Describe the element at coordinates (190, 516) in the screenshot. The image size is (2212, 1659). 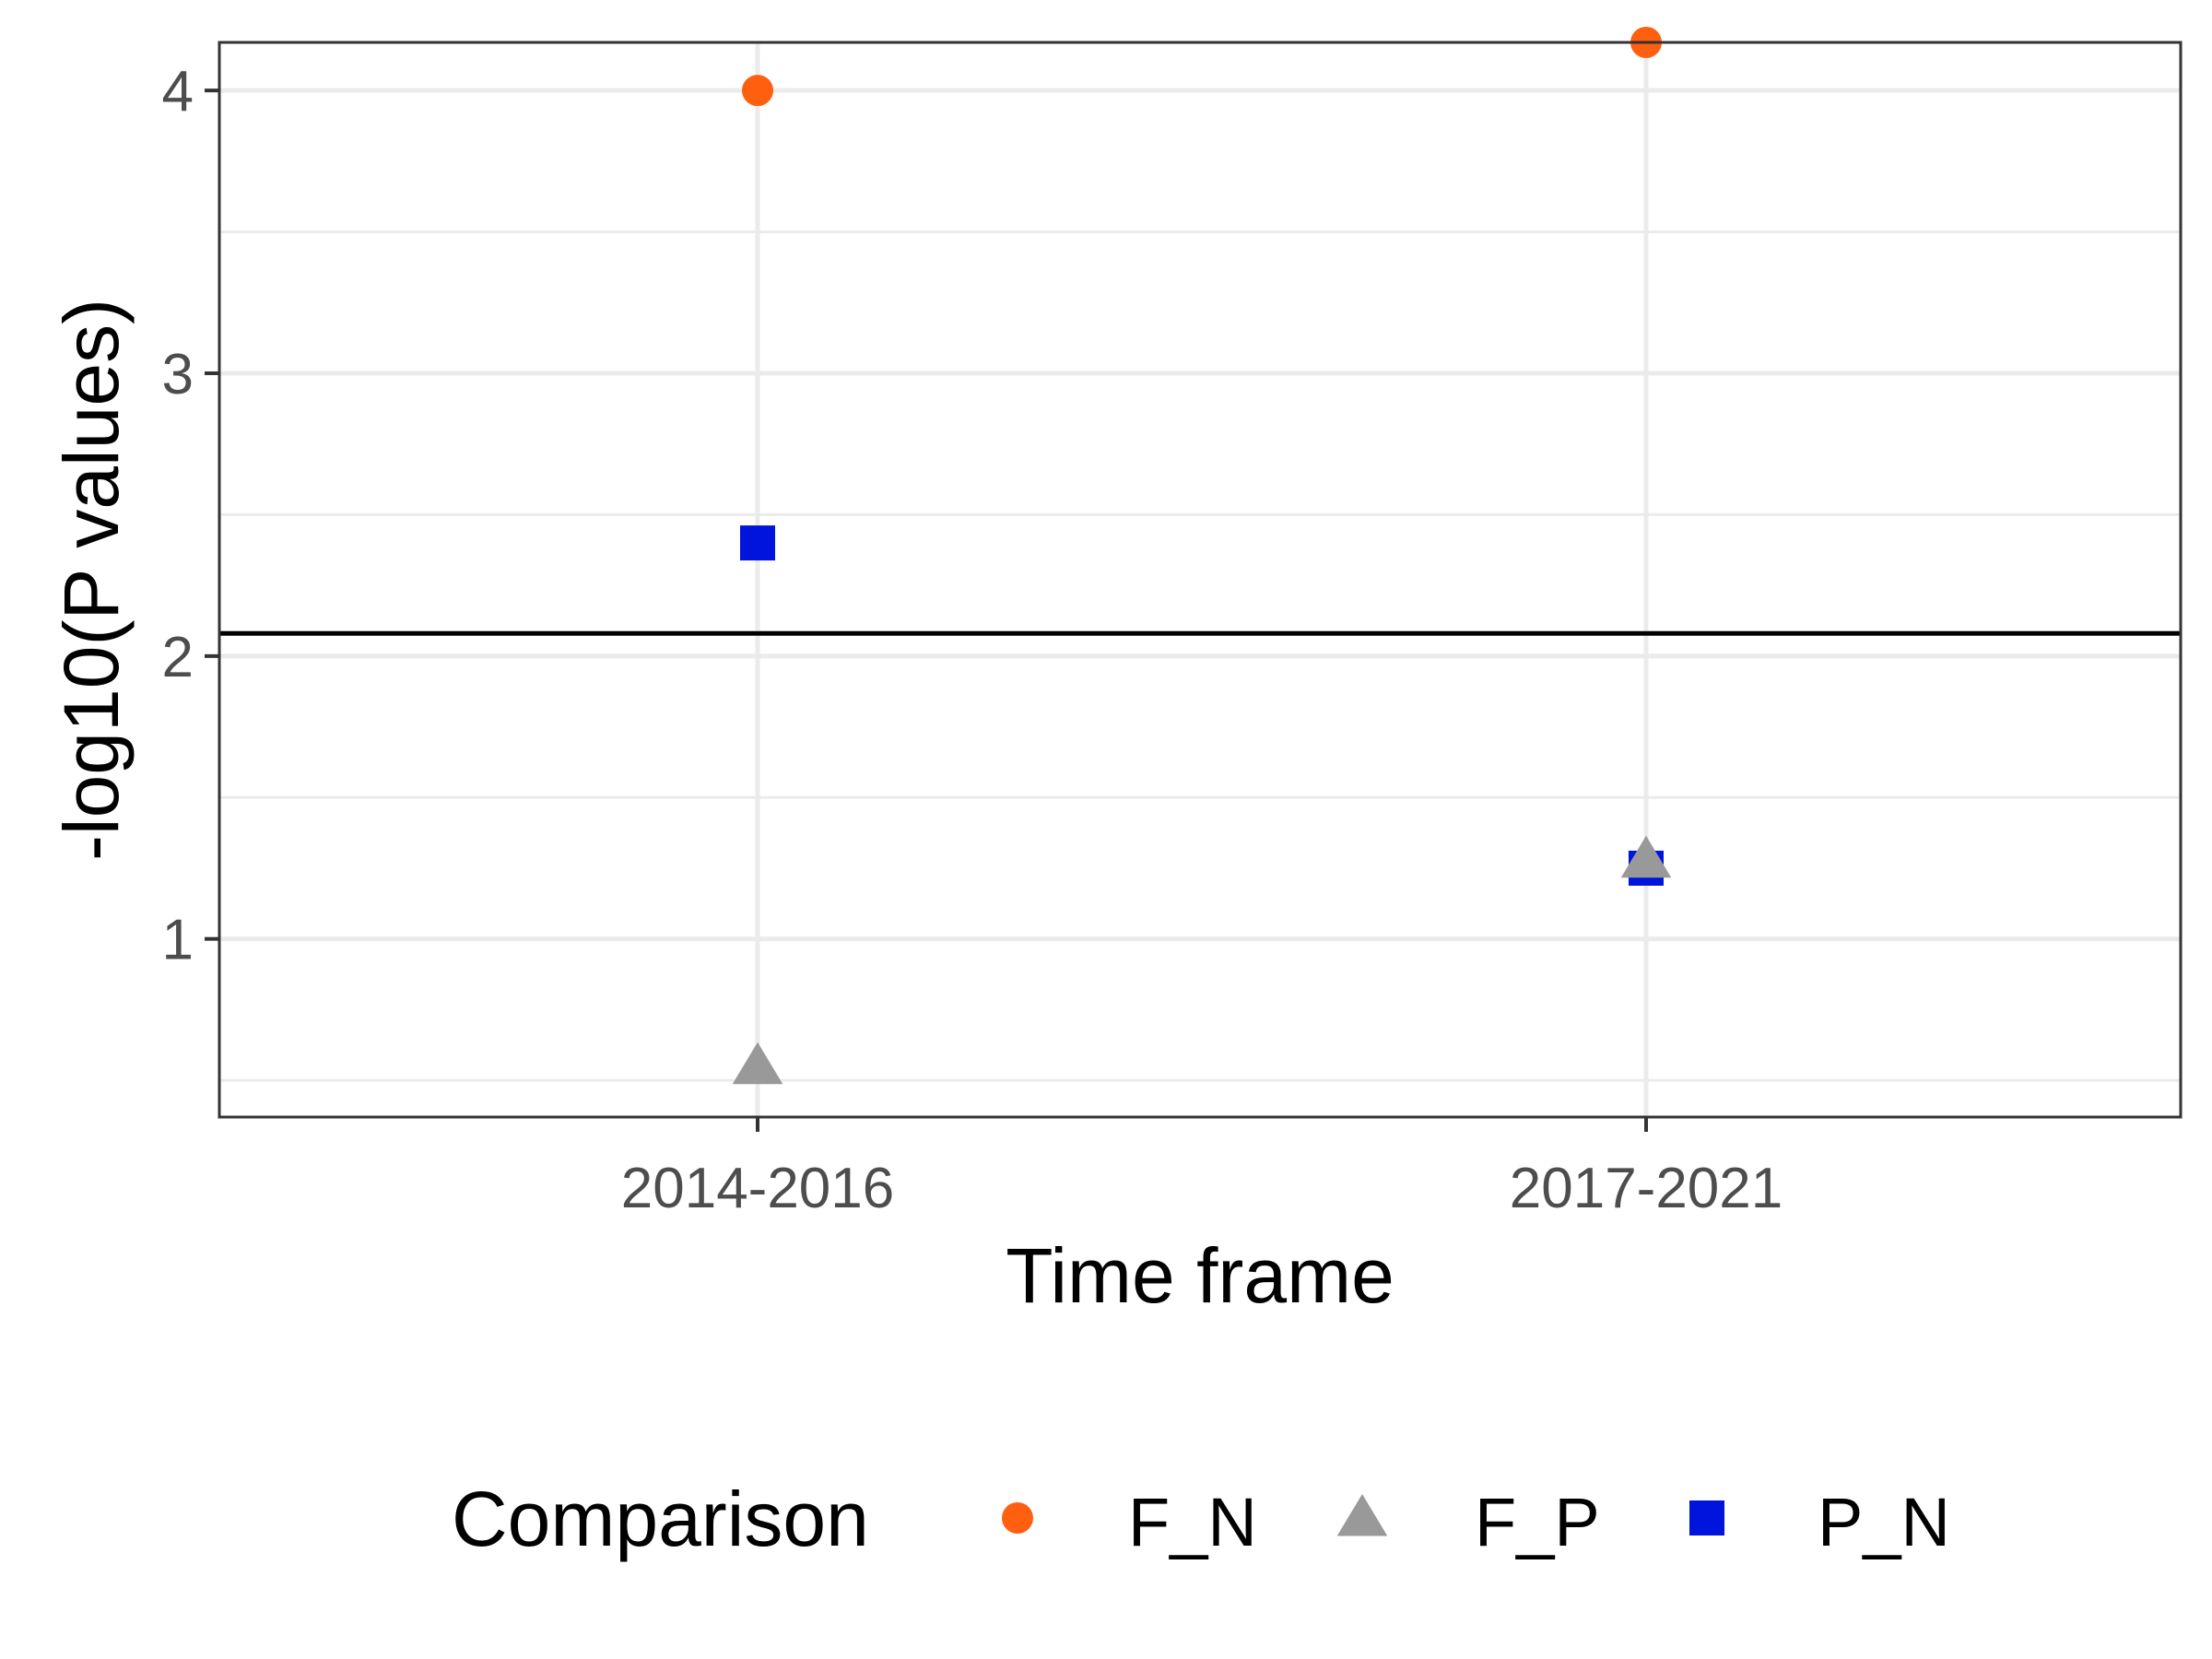
I see `y-axis: 1 2 3 4` at that location.